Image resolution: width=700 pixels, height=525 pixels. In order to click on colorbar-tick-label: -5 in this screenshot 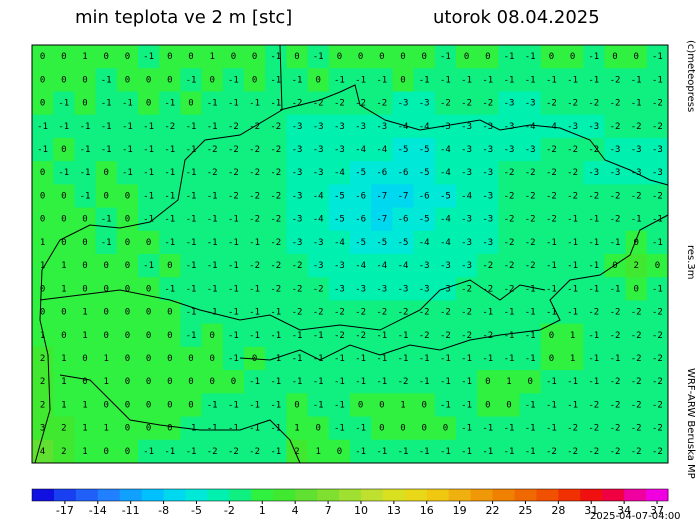, I will do `click(196, 510)`.